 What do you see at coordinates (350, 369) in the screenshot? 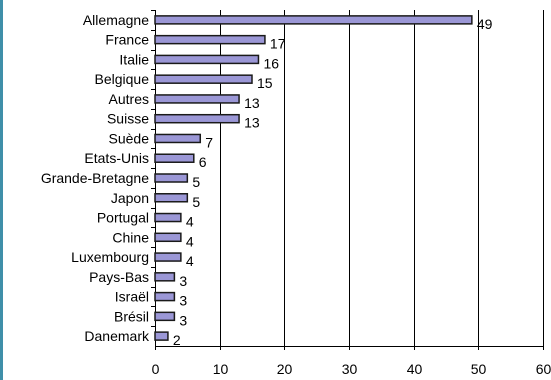
I see `x-tick-label: 30` at bounding box center [350, 369].